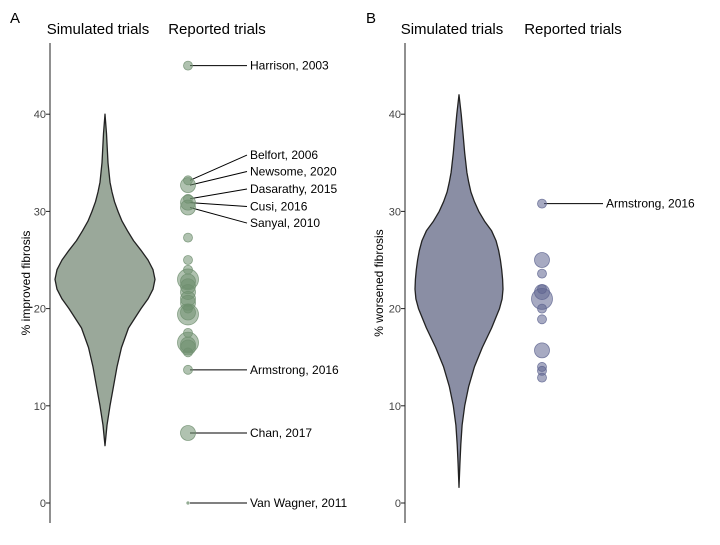  What do you see at coordinates (15, 18) in the screenshot?
I see `panel-label: A` at bounding box center [15, 18].